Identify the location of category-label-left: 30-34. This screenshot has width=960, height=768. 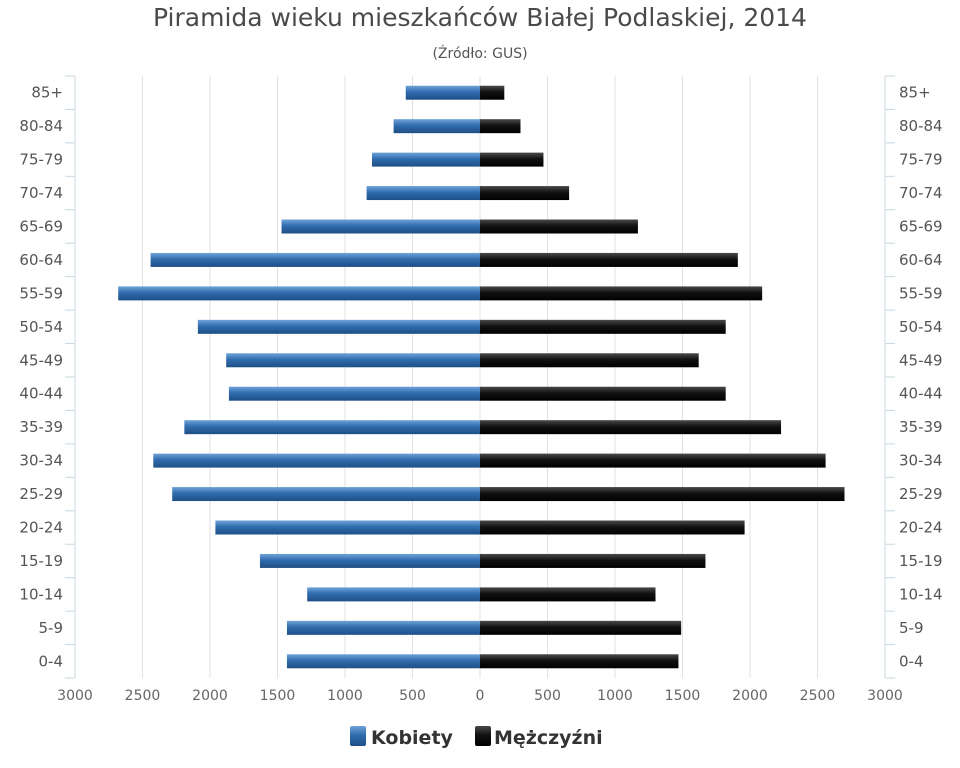
(41, 461).